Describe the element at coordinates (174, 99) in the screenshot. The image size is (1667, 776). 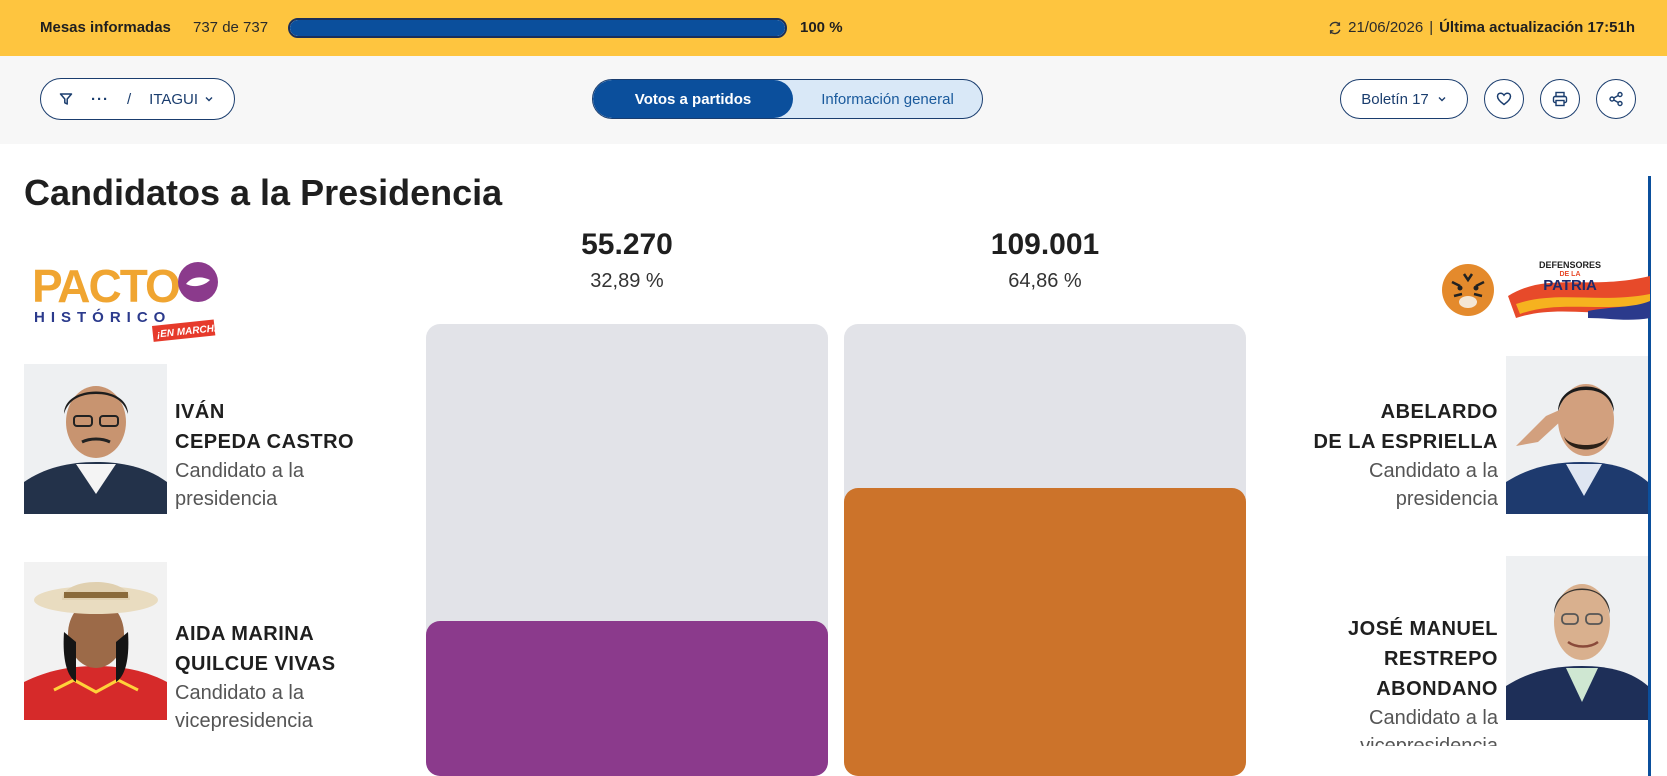
I see `breadcrumb-location: ITAGUI` at that location.